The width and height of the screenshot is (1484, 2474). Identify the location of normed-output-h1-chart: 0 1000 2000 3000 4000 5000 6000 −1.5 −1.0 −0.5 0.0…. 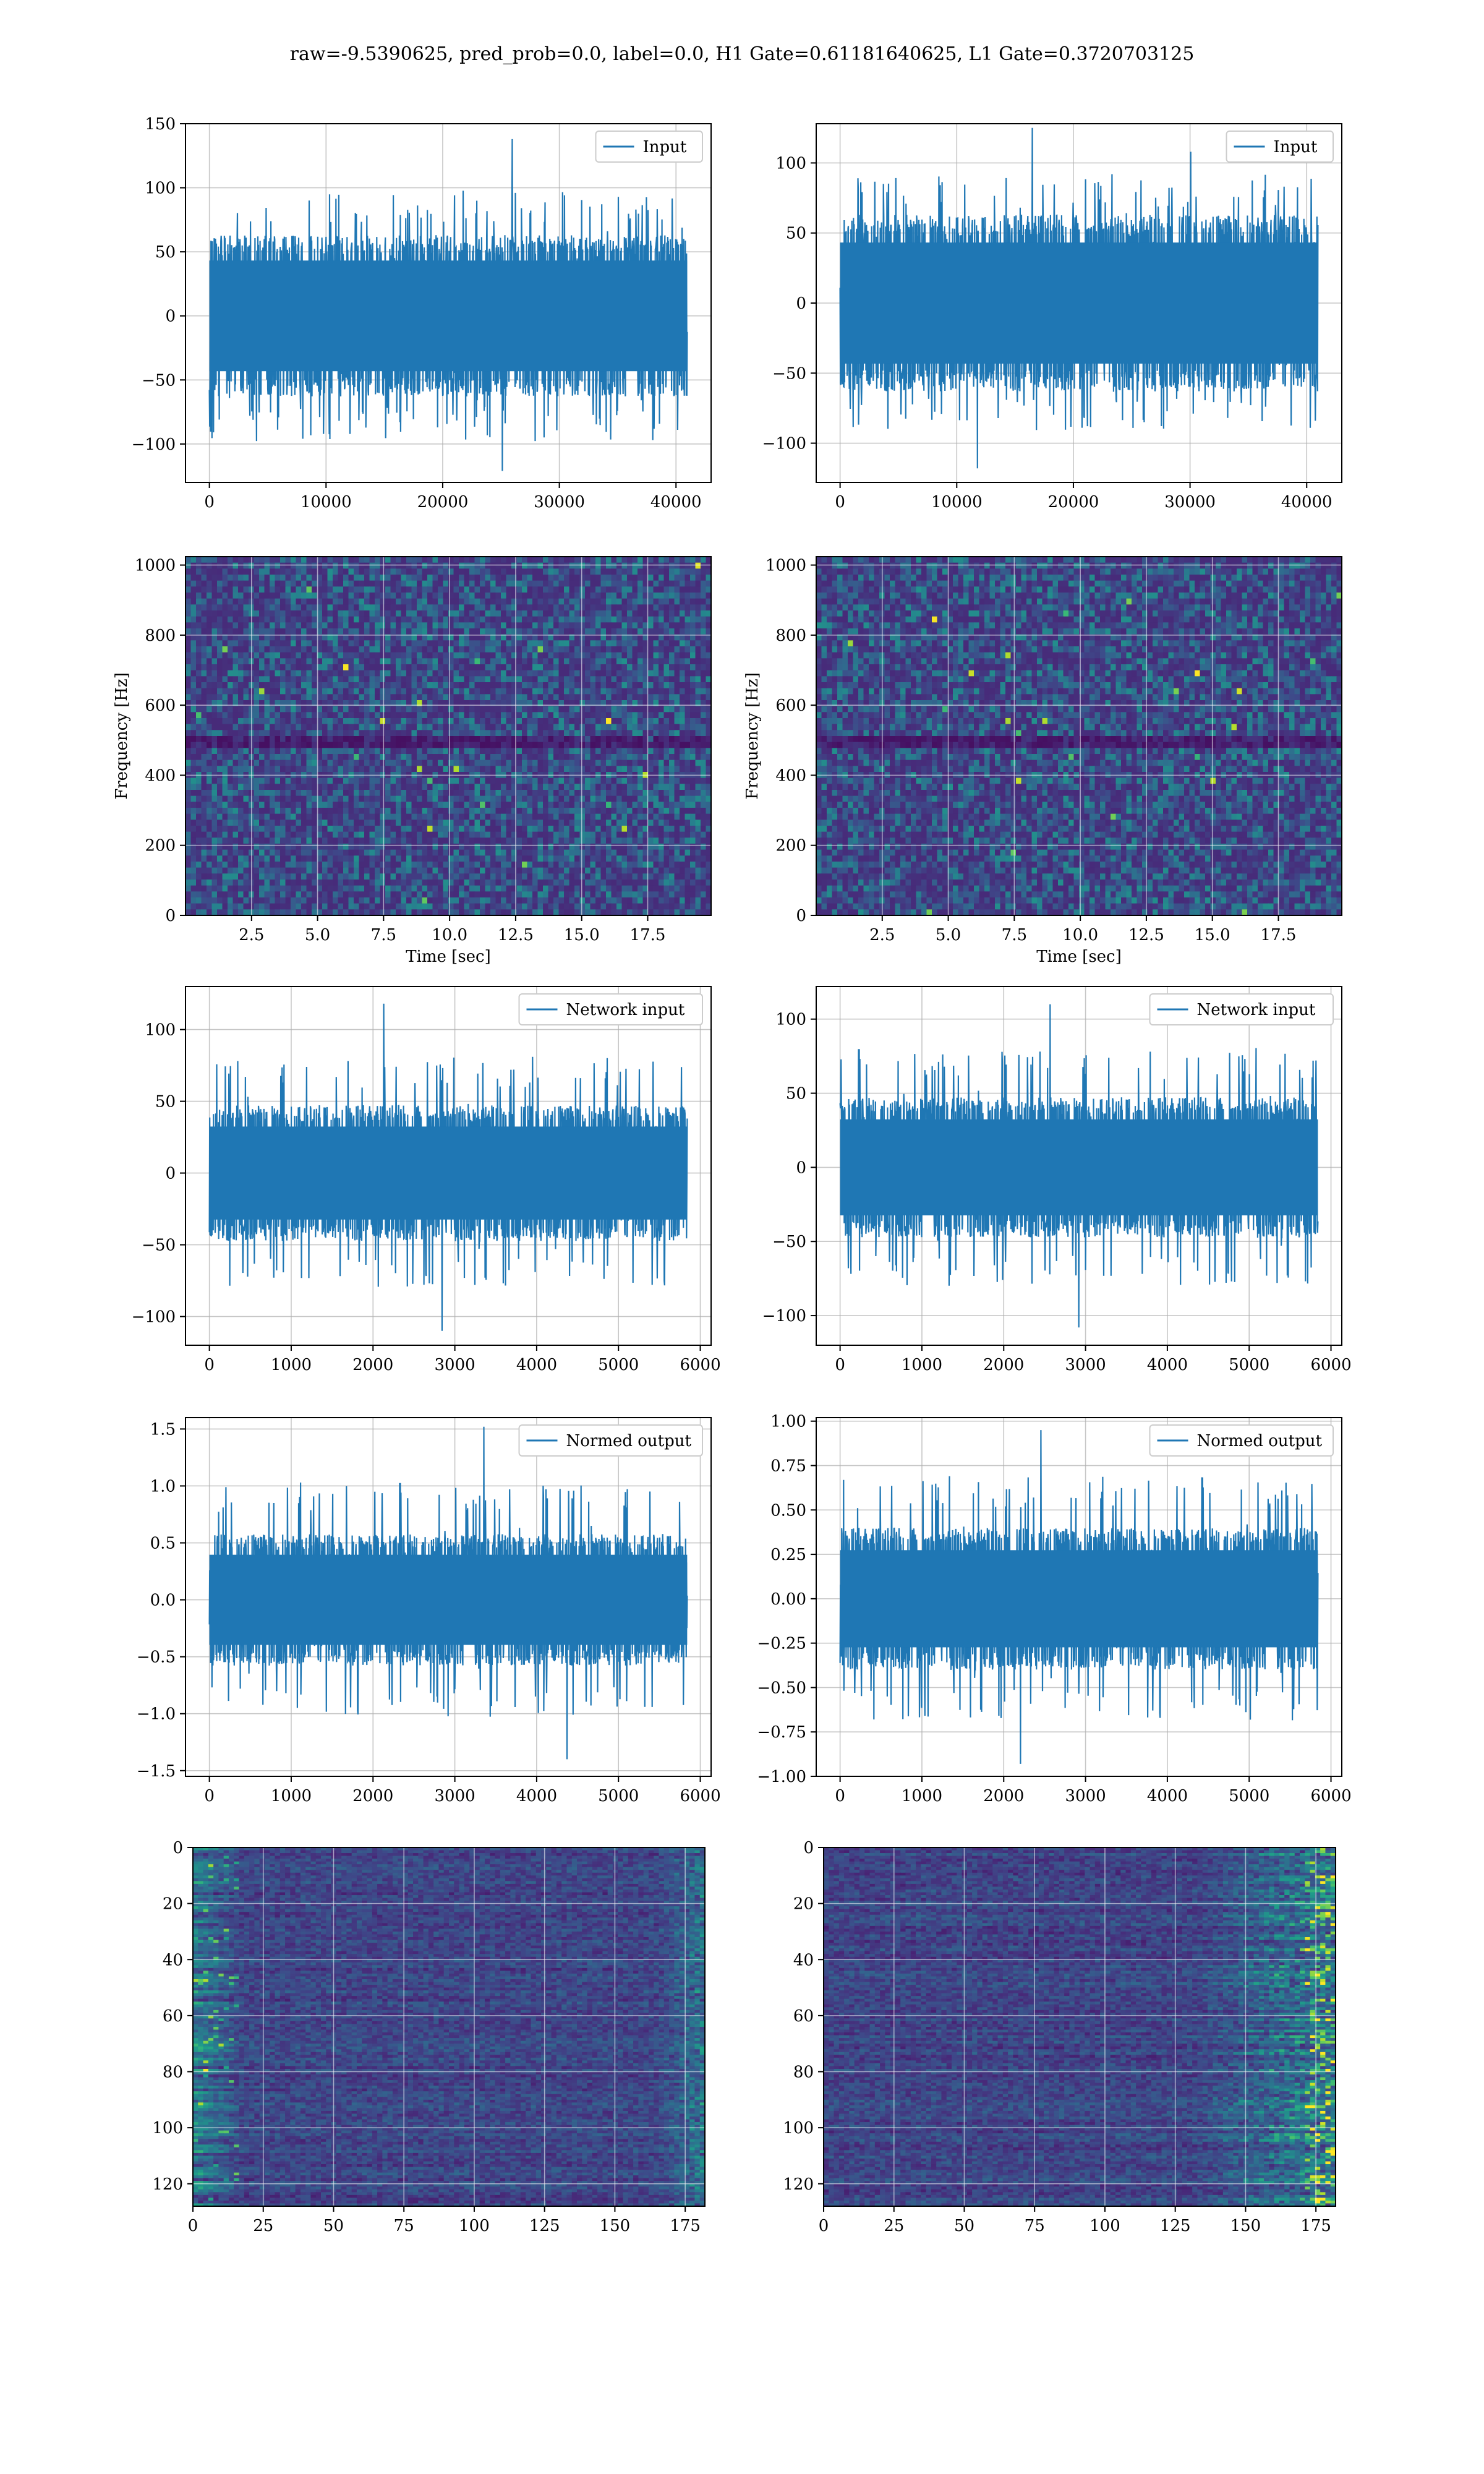
(429, 1611).